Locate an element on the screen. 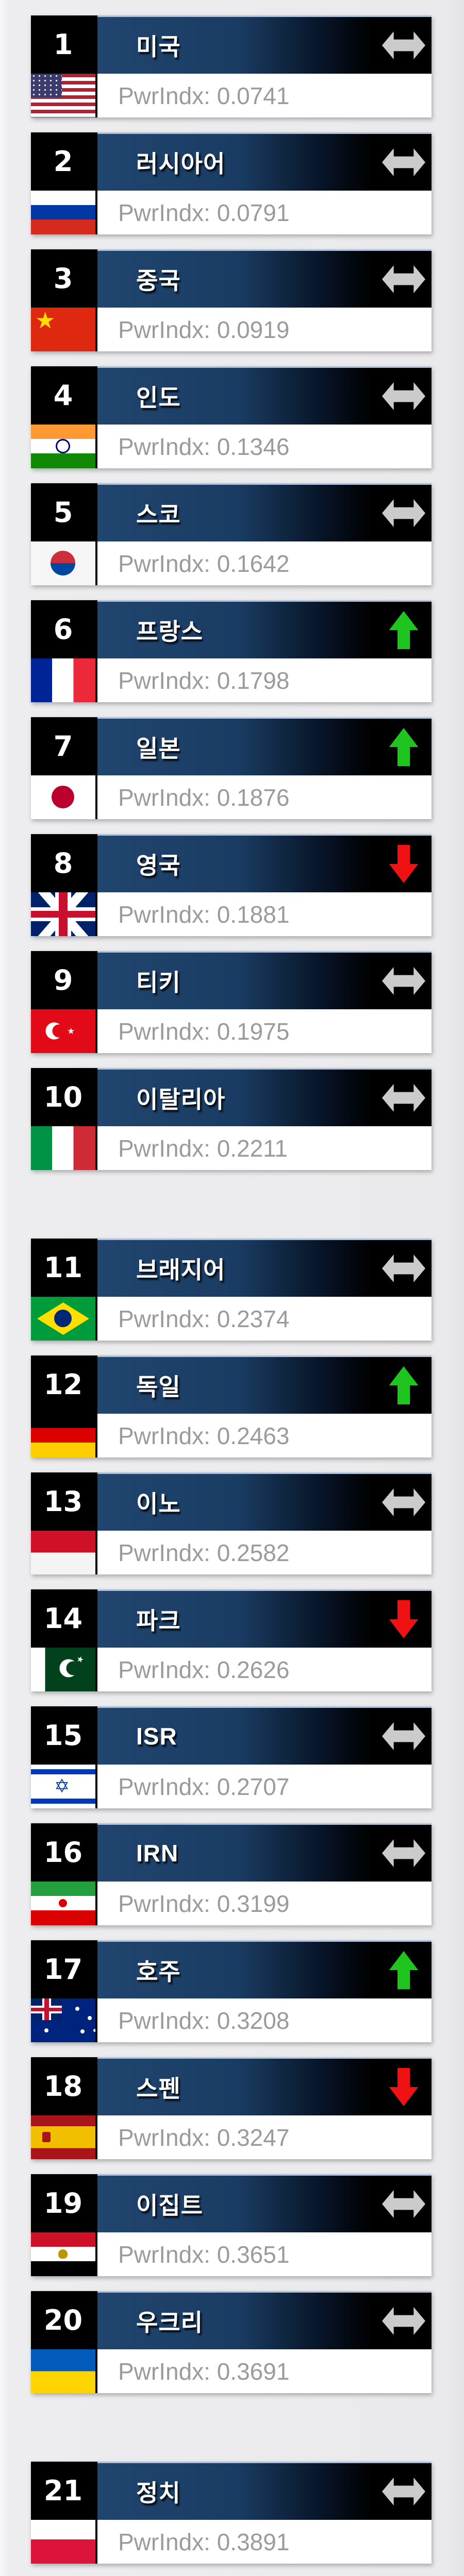 This screenshot has width=464, height=2576. rank-row-10: 10 이탈리아 PwrIndx: 0.2211 is located at coordinates (231, 1119).